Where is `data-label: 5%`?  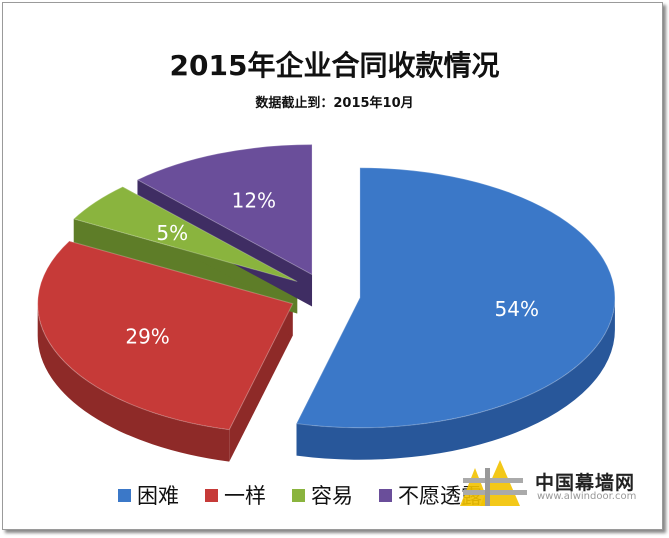
data-label: 5% is located at coordinates (172, 233).